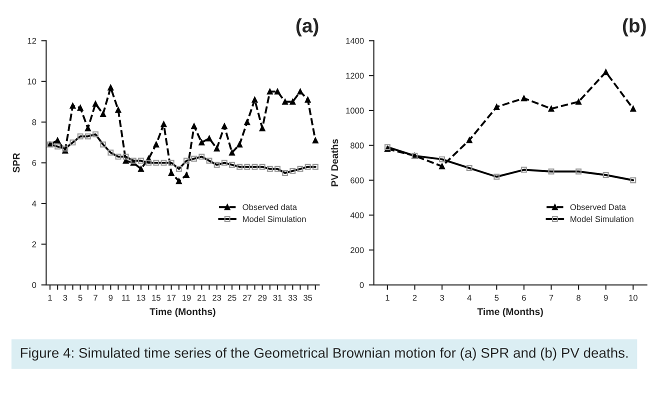 Image resolution: width=660 pixels, height=407 pixels. Describe the element at coordinates (633, 297) in the screenshot. I see `x-tick-label: 10` at that location.